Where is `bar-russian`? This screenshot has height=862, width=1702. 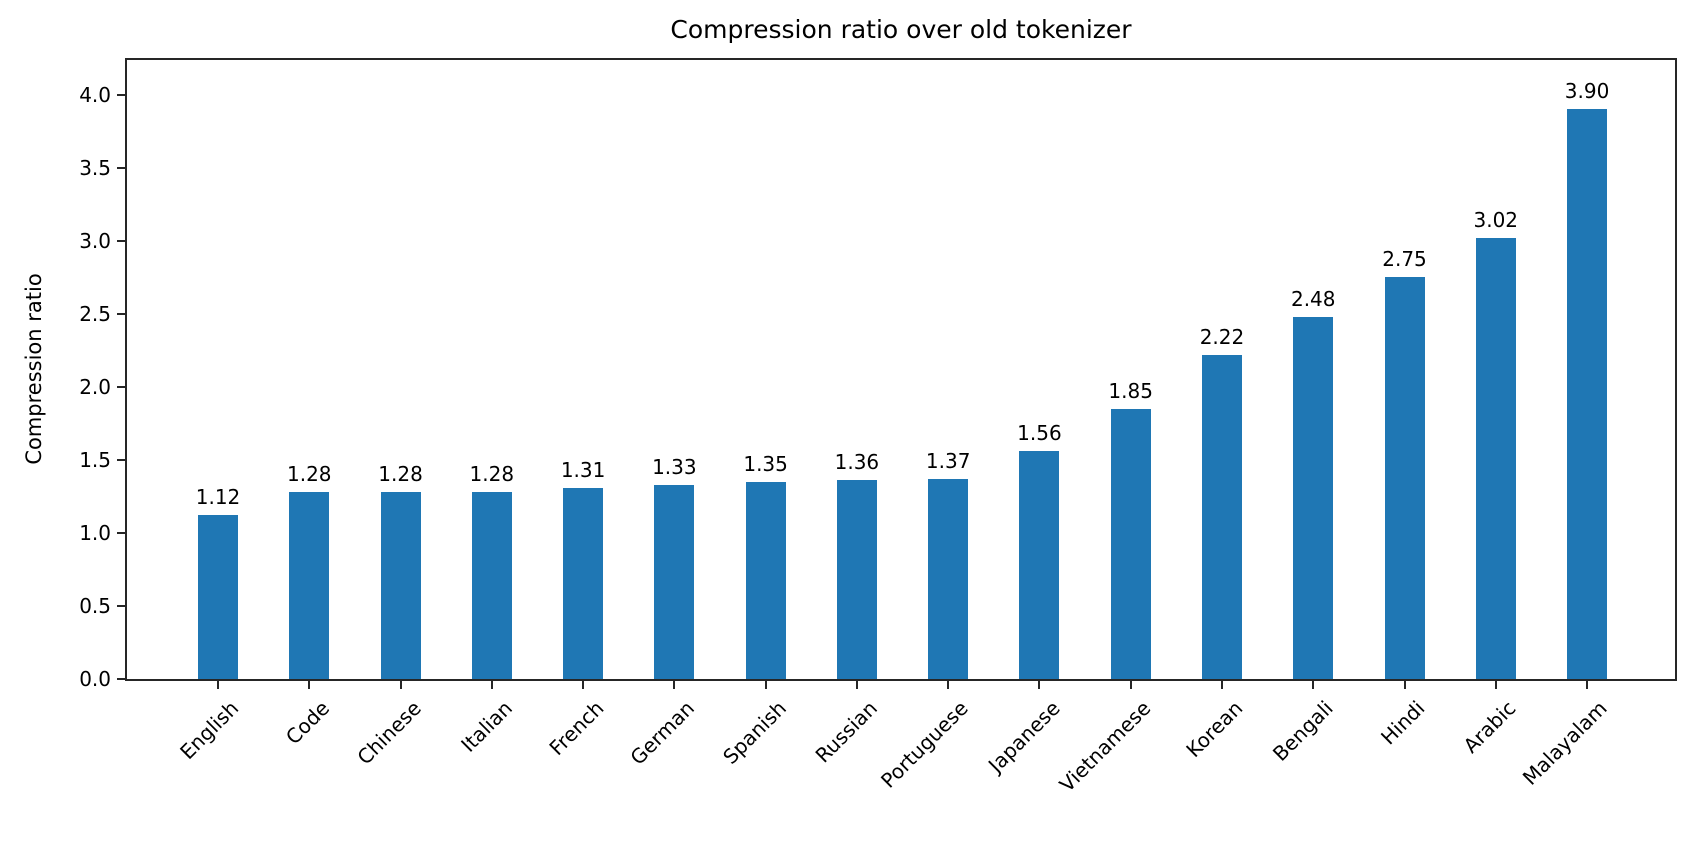
bar-russian is located at coordinates (856, 579).